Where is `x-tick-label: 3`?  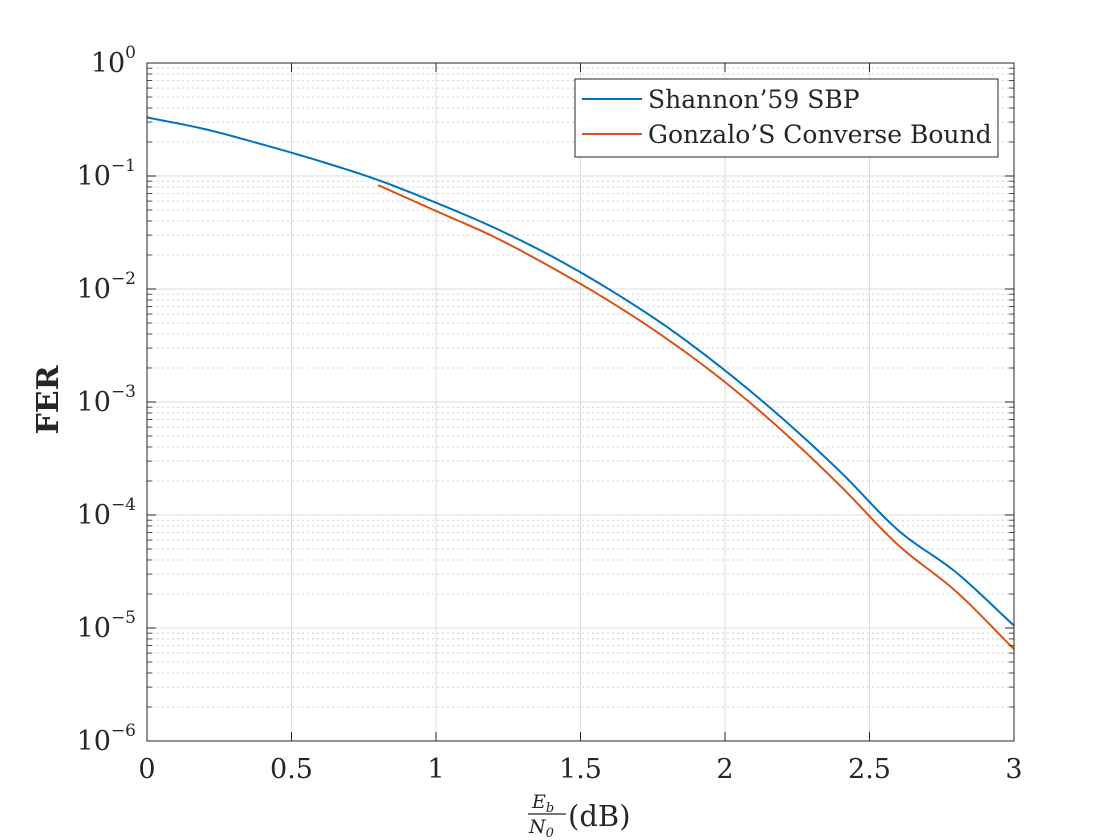
x-tick-label: 3 is located at coordinates (1013, 769).